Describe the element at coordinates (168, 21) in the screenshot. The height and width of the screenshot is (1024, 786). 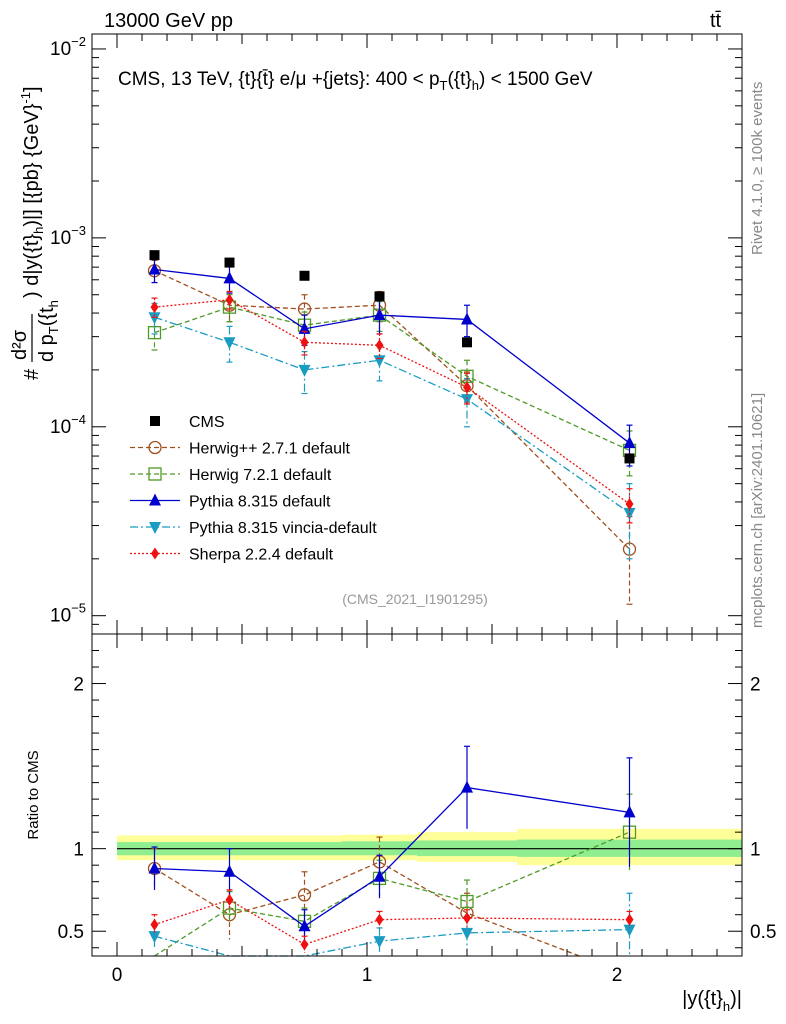
I see `header-energy-label: 13000 GeV pp` at that location.